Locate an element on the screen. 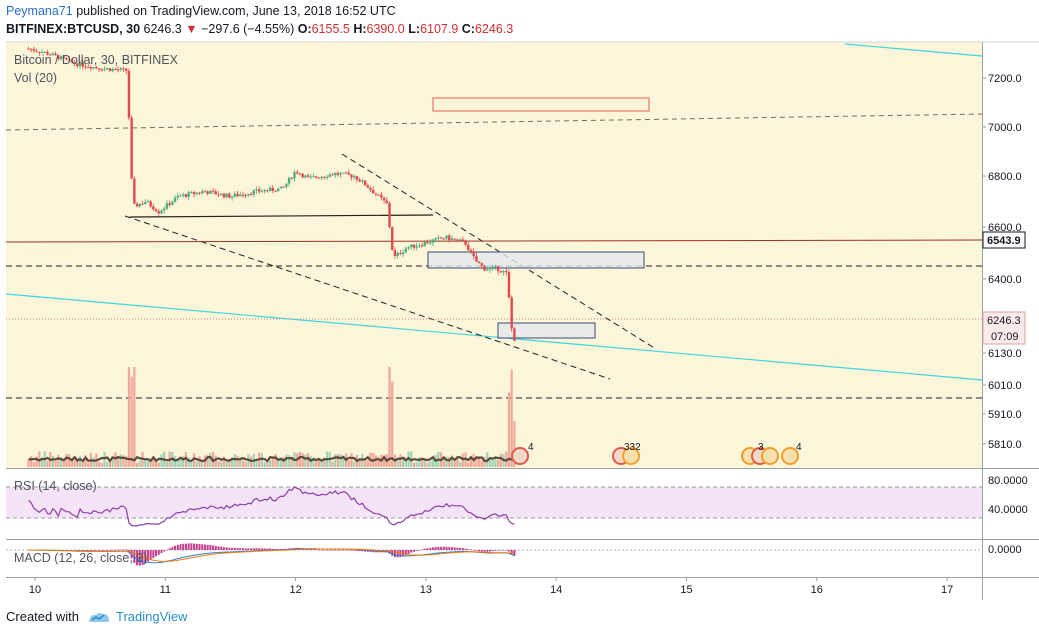 The width and height of the screenshot is (1039, 634). tradingview-link: TradingView is located at coordinates (137, 616).